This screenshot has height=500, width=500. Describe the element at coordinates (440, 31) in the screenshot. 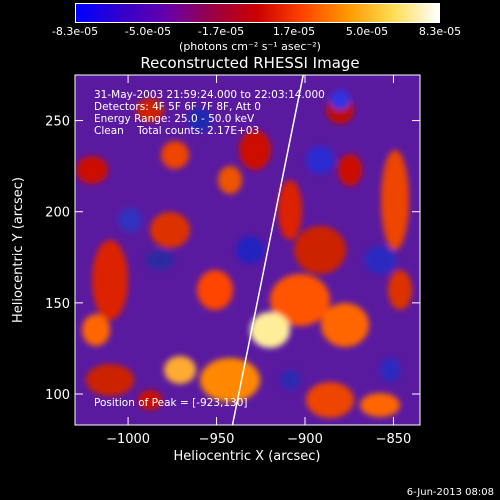

I see `colorbar-tick: 8.3e-05` at that location.